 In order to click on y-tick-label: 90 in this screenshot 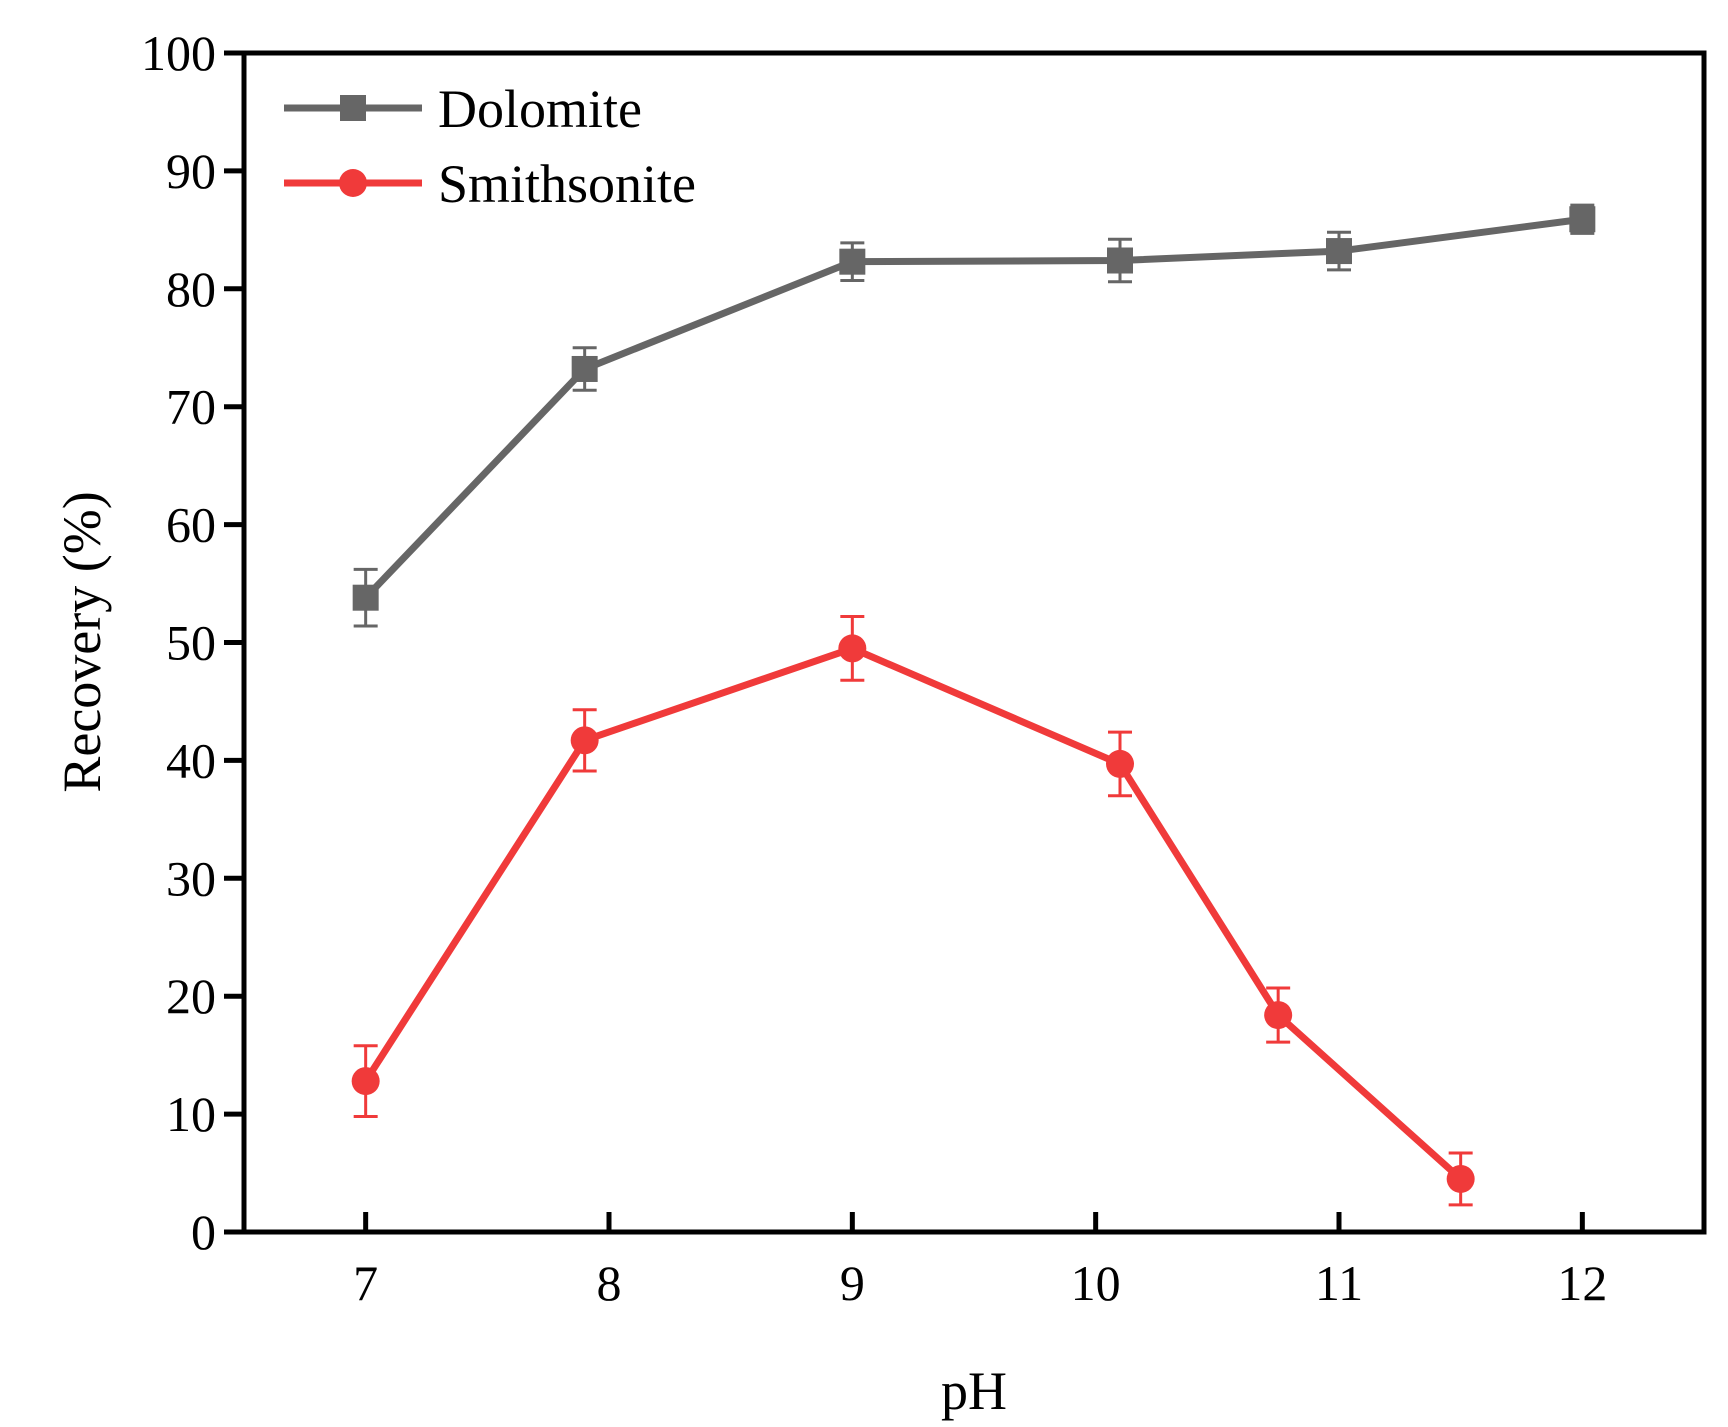, I will do `click(191, 171)`.